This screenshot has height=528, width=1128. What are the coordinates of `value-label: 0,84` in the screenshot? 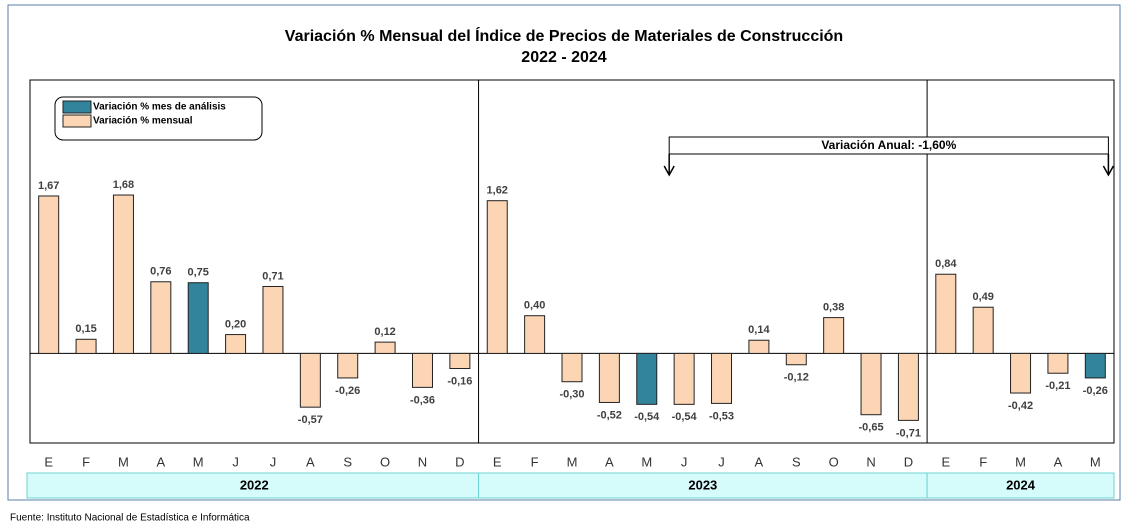 It's located at (946, 264).